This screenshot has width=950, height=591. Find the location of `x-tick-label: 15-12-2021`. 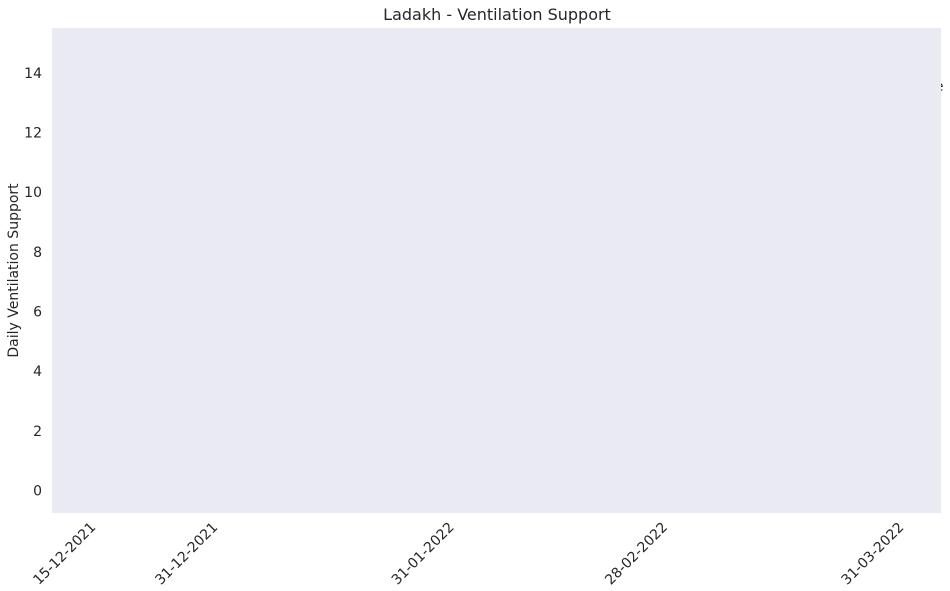

x-tick-label: 15-12-2021 is located at coordinates (64, 554).